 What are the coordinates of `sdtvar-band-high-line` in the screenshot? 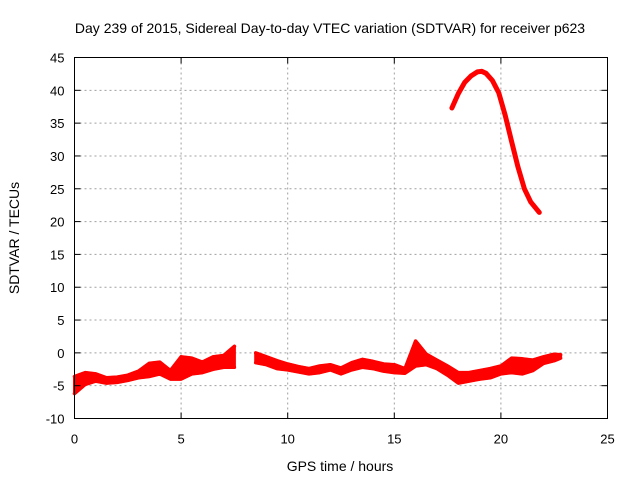 It's located at (317, 359).